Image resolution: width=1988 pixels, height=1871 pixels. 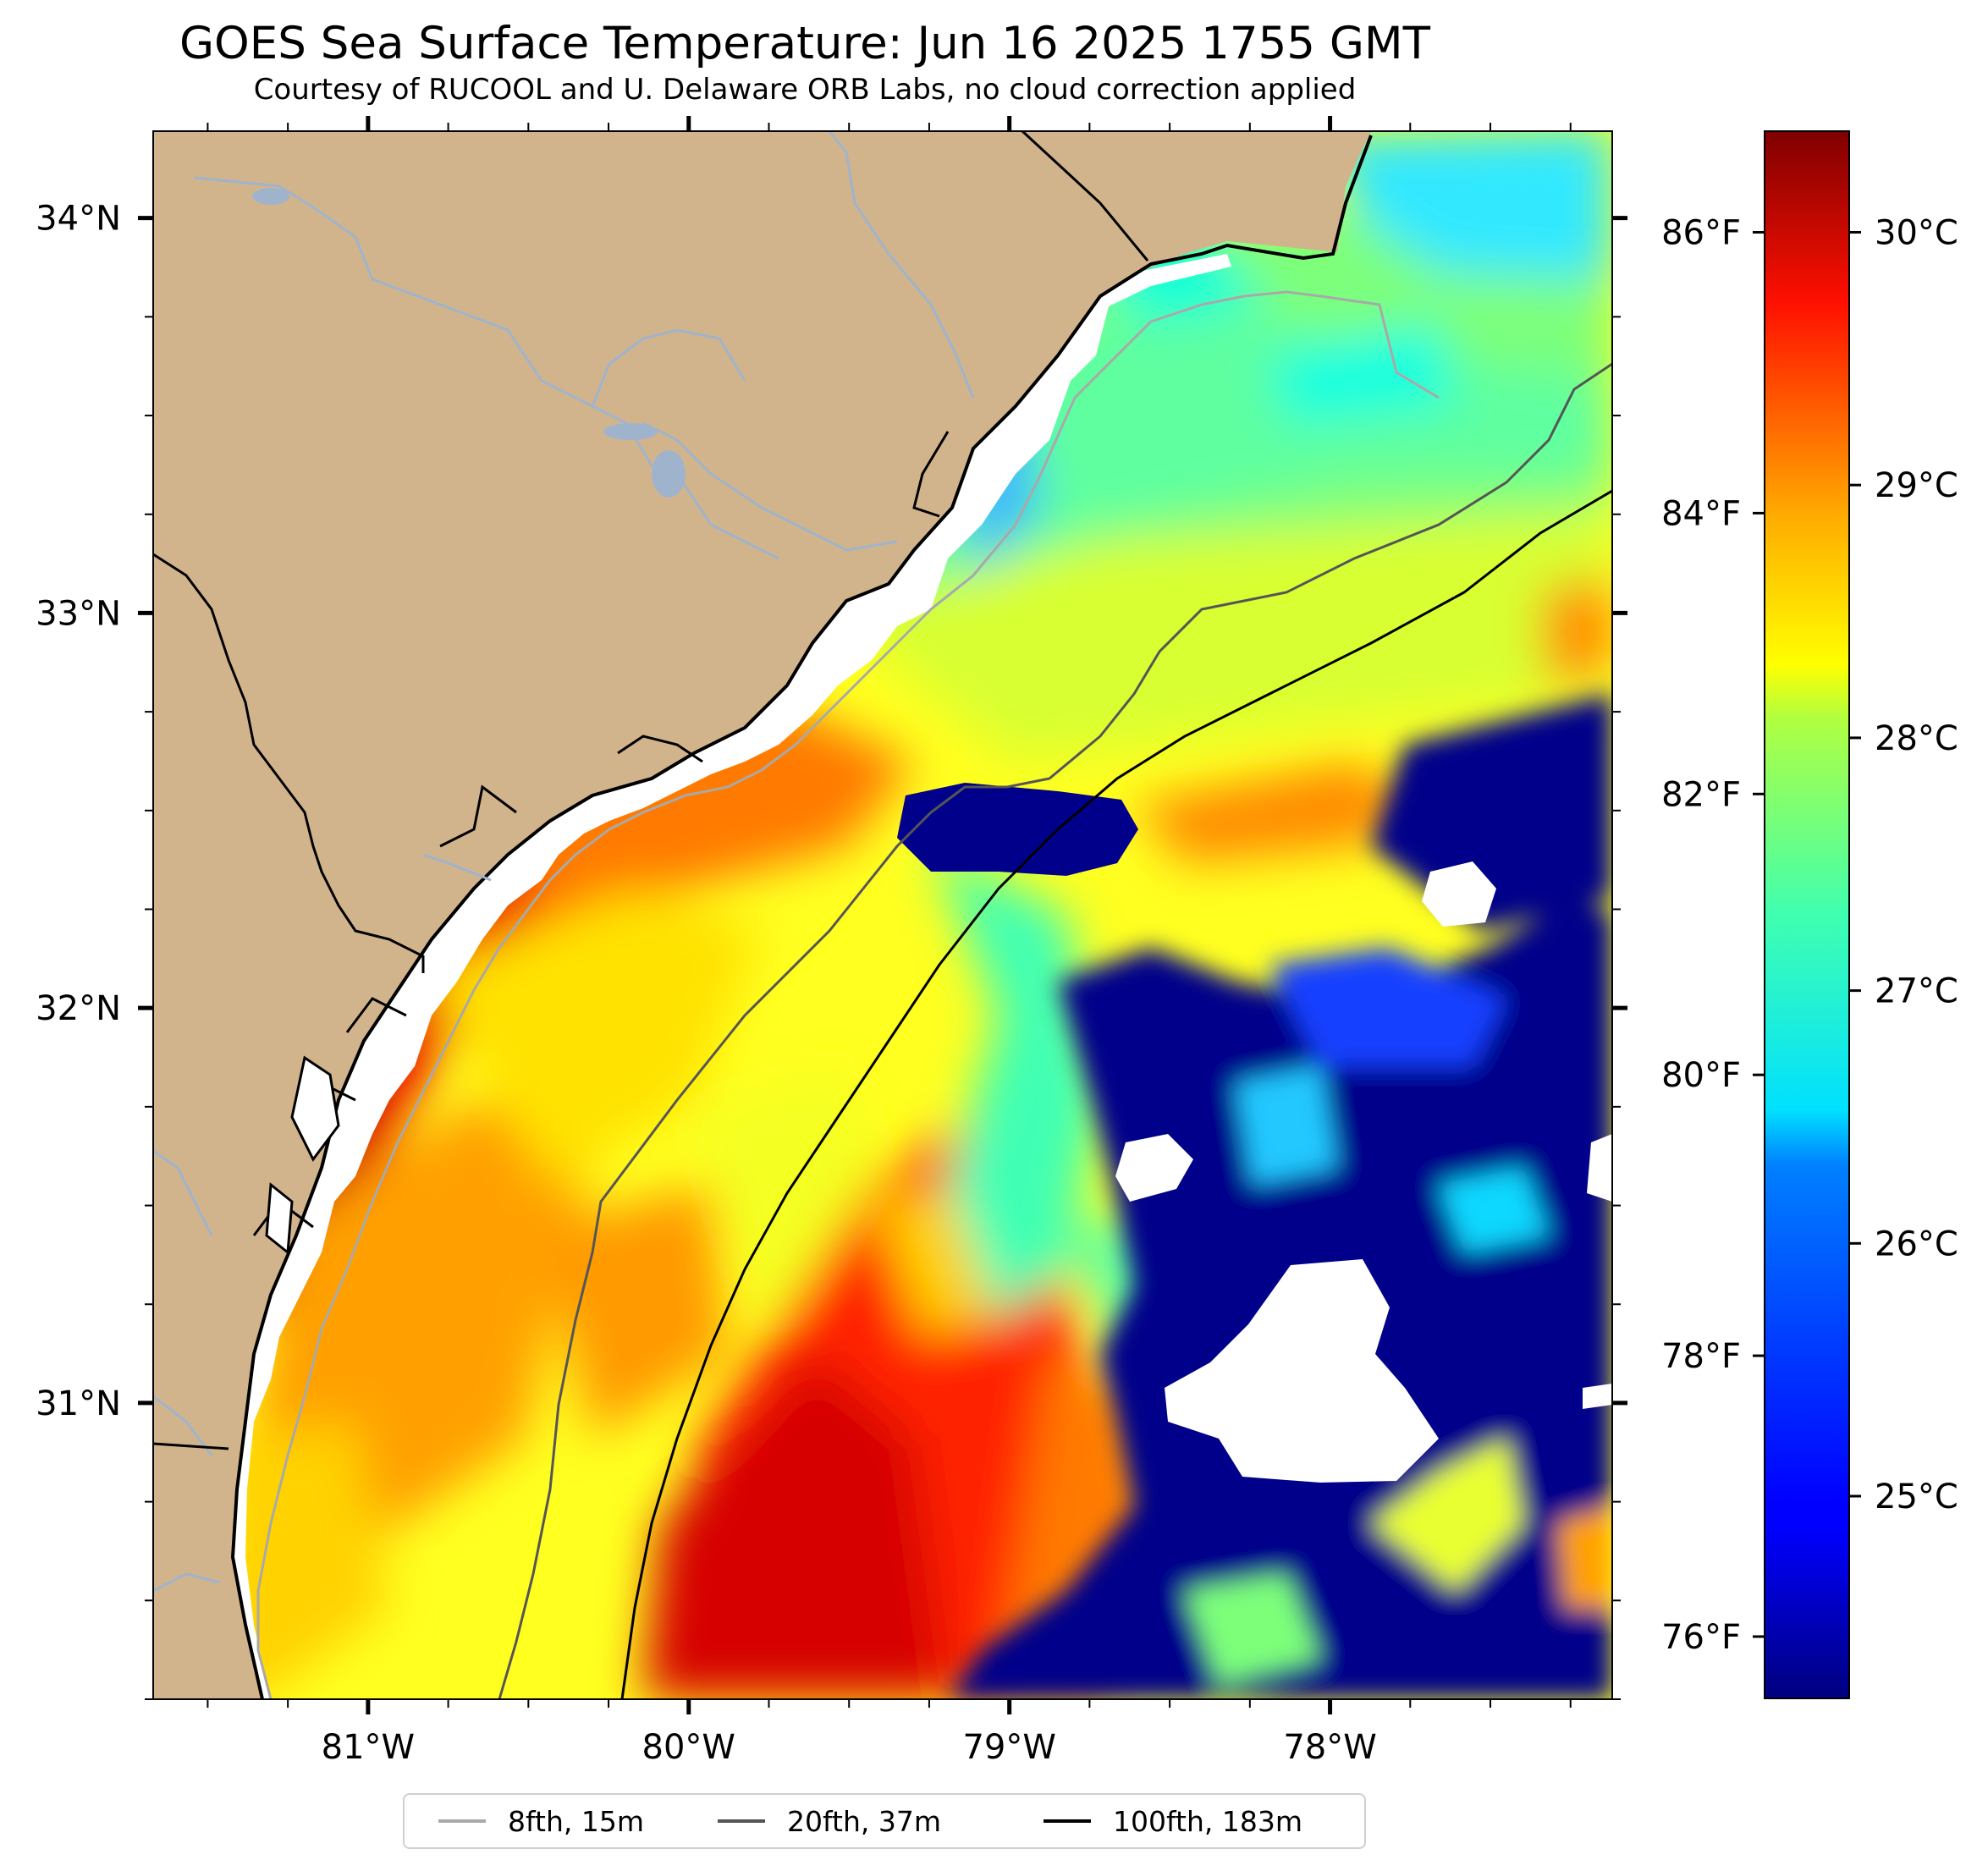 What do you see at coordinates (1008, 1748) in the screenshot?
I see `lon-tick-label: 79°W` at bounding box center [1008, 1748].